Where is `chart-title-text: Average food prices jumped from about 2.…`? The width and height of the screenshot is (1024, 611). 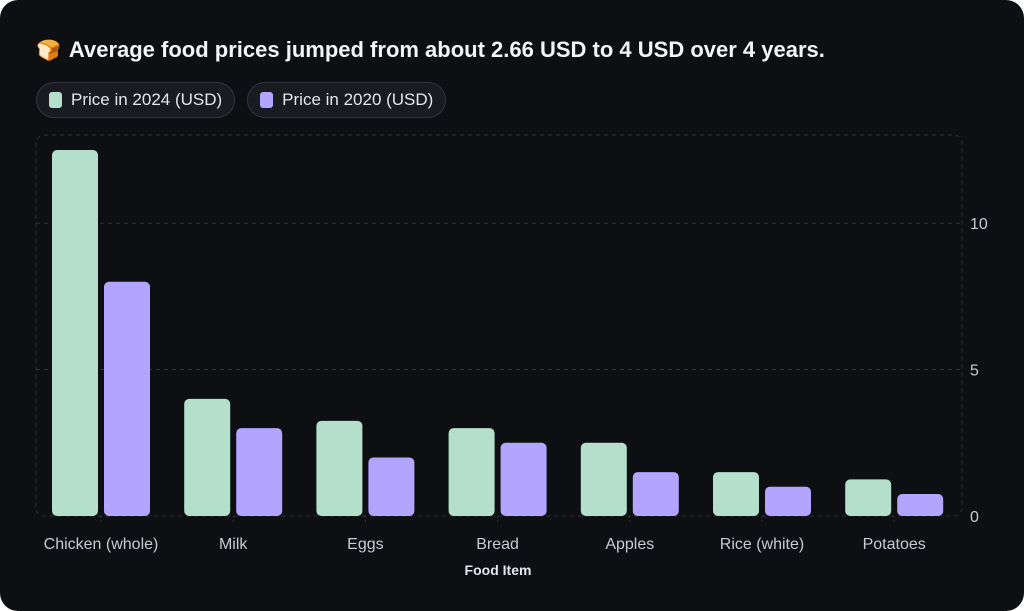 chart-title-text: Average food prices jumped from about 2.… is located at coordinates (446, 49).